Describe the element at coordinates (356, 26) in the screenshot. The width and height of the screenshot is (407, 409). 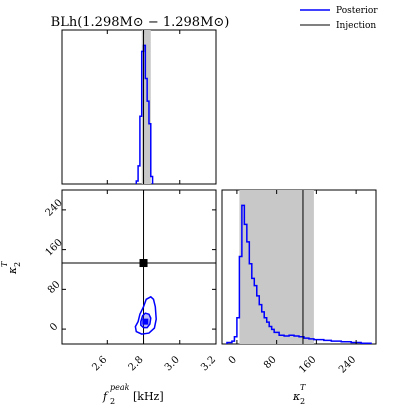
I see `legend-injection-label: Injection` at that location.